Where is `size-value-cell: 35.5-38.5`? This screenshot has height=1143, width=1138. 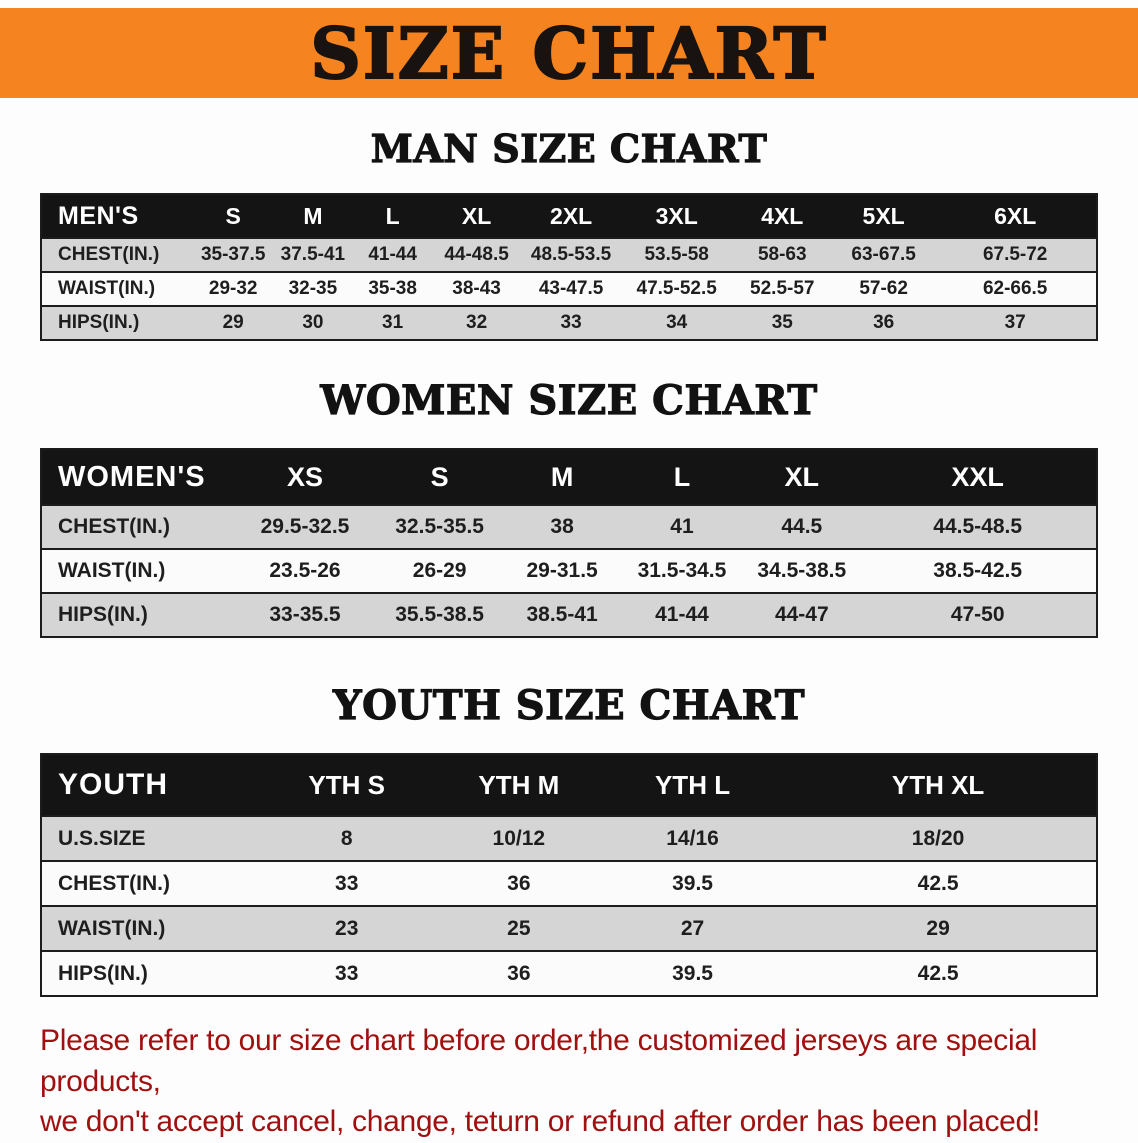
size-value-cell: 35.5-38.5 is located at coordinates (439, 614).